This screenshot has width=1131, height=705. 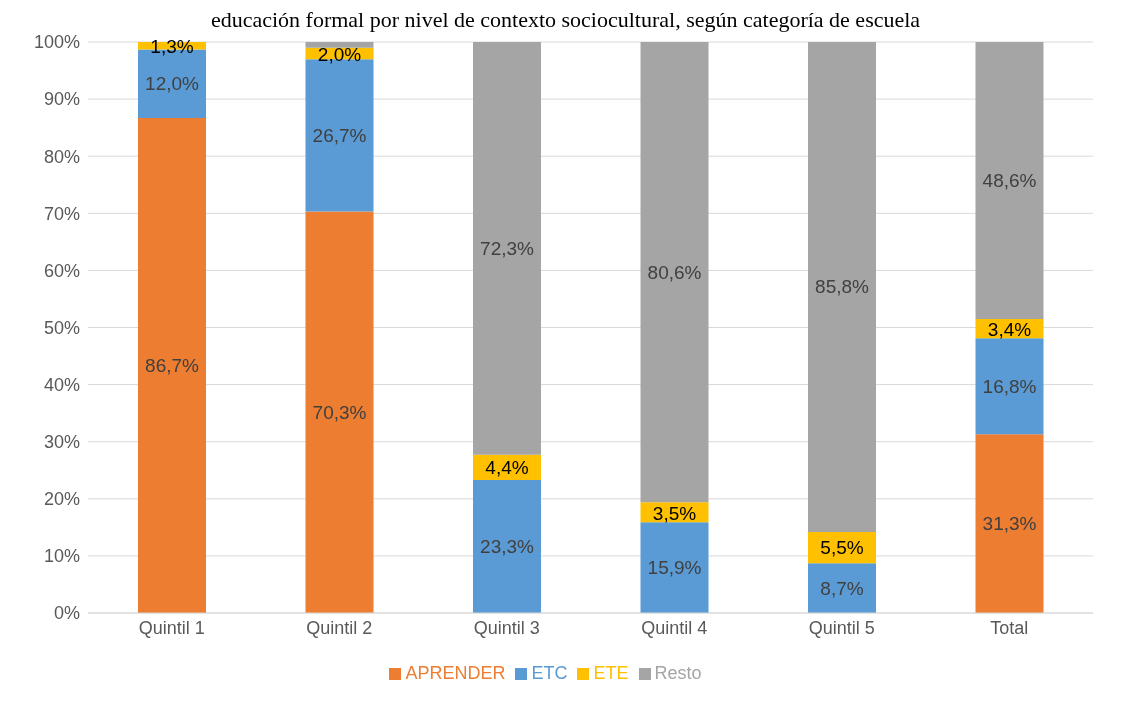 What do you see at coordinates (339, 135) in the screenshot?
I see `data-label: 26,7%` at bounding box center [339, 135].